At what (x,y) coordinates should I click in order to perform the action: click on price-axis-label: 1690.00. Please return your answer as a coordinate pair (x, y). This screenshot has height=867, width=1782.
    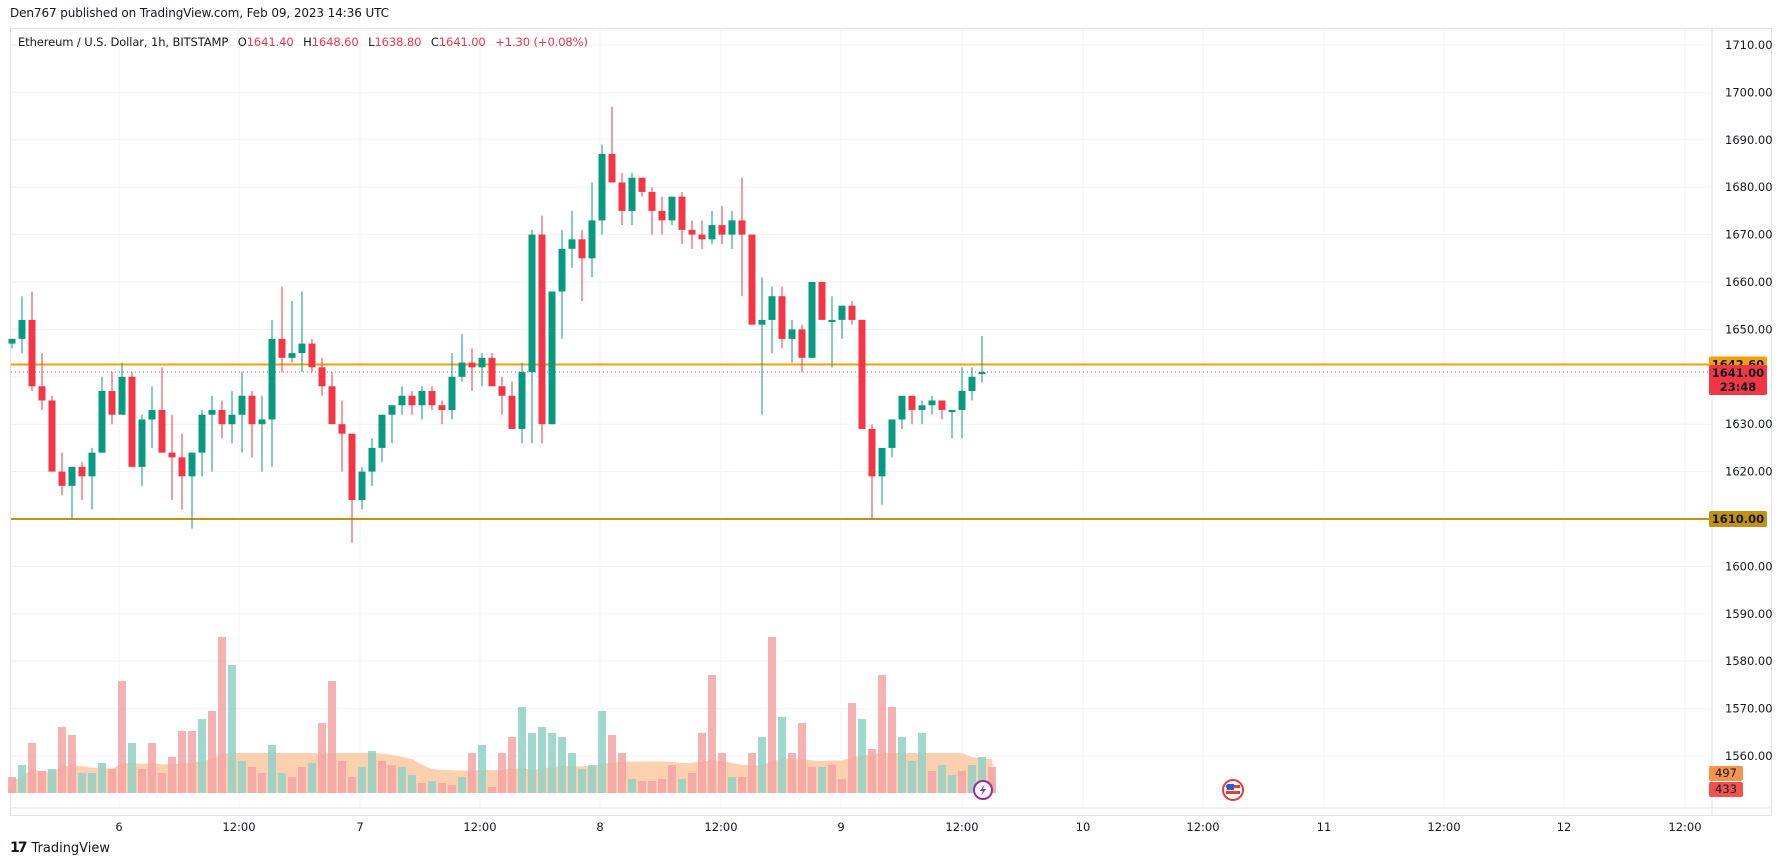
    Looking at the image, I should click on (1749, 140).